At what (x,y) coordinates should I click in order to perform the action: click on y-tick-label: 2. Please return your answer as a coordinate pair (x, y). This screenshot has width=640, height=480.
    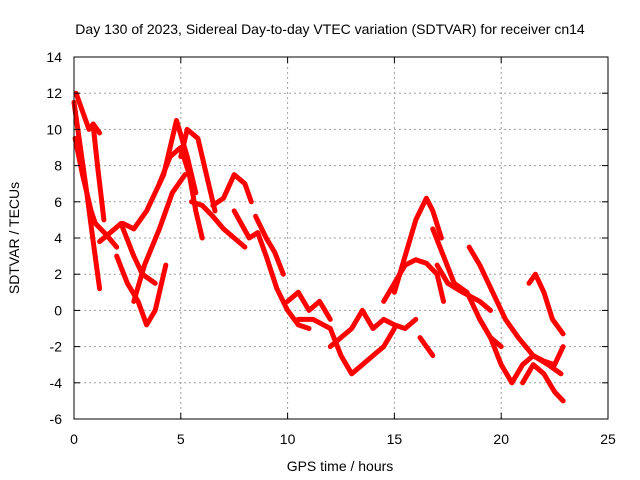
    Looking at the image, I should click on (58, 274).